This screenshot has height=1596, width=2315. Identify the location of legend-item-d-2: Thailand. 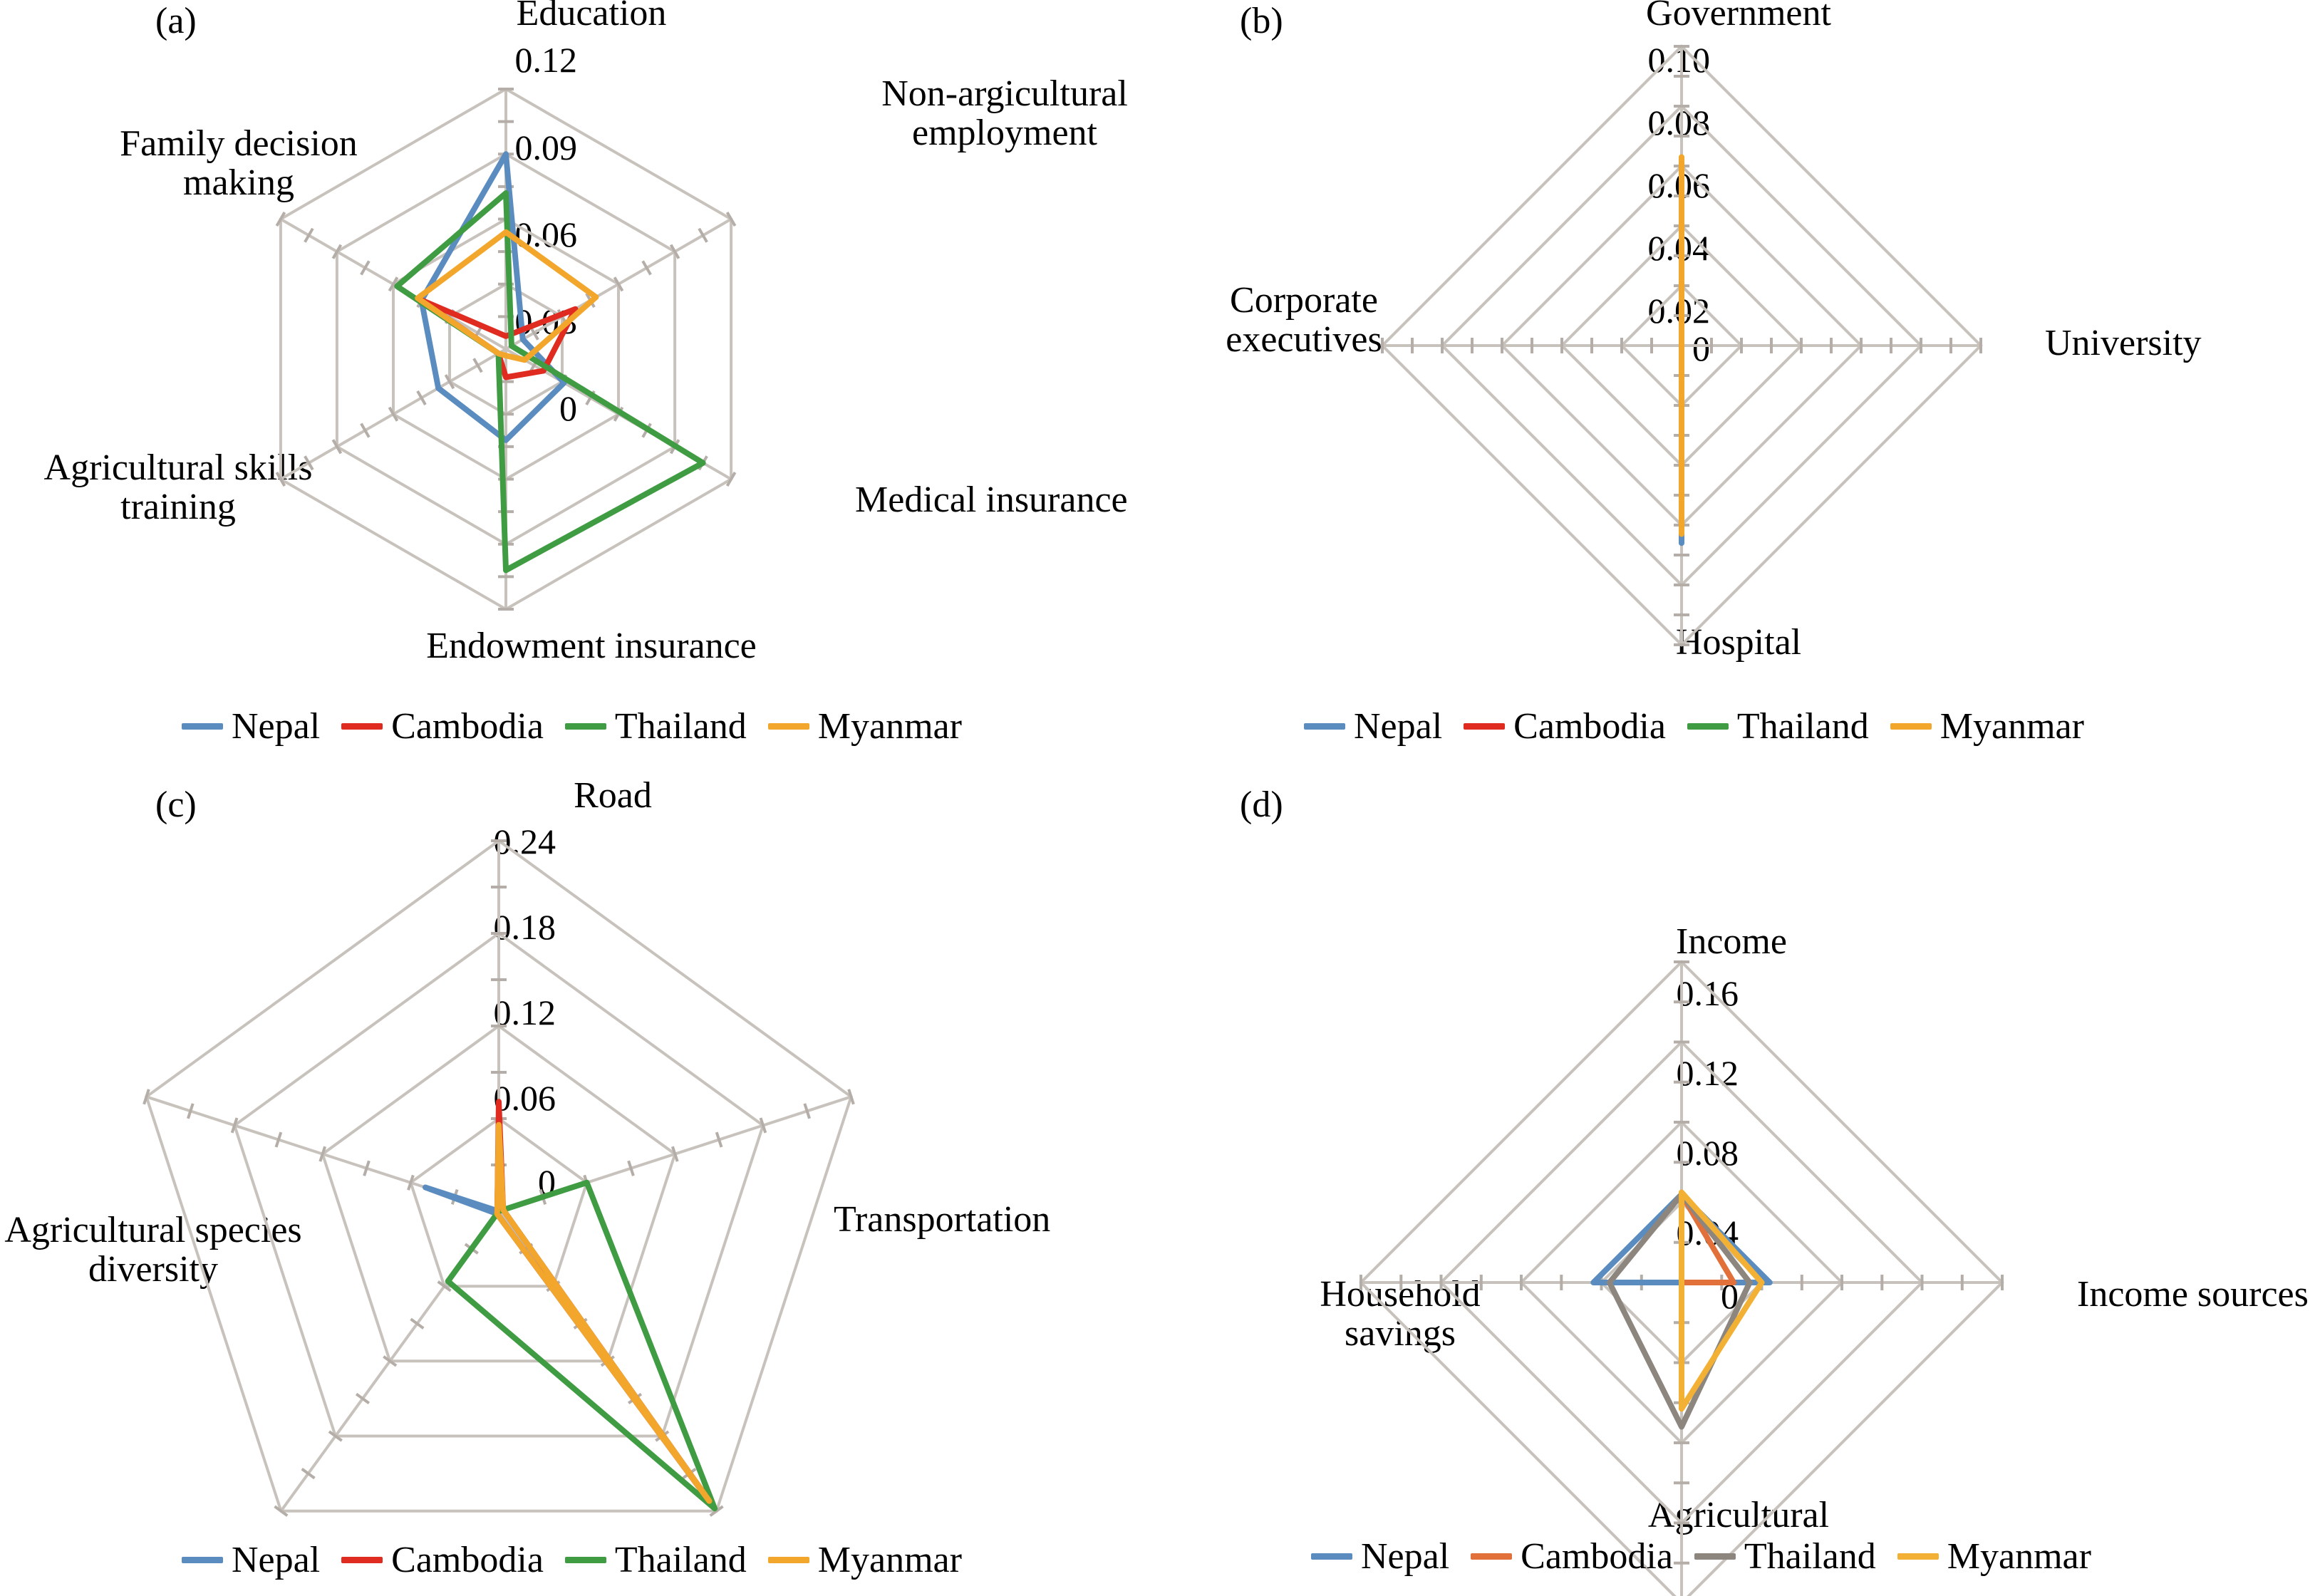
(1785, 1556).